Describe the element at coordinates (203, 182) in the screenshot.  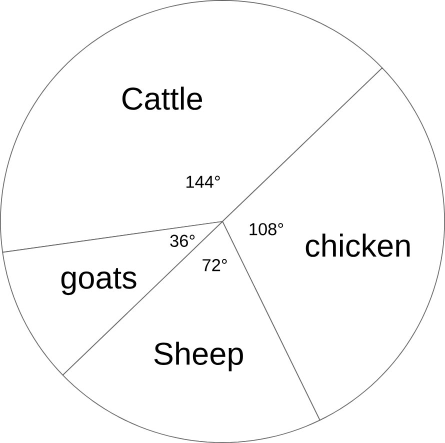
I see `data-label: 144°` at that location.